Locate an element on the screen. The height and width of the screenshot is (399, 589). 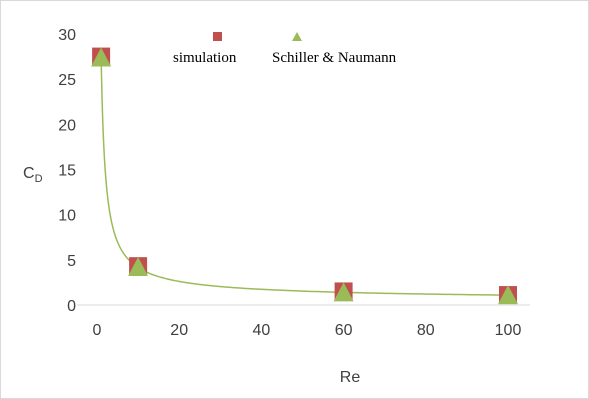
y-tick-label: 0 is located at coordinates (71, 306).